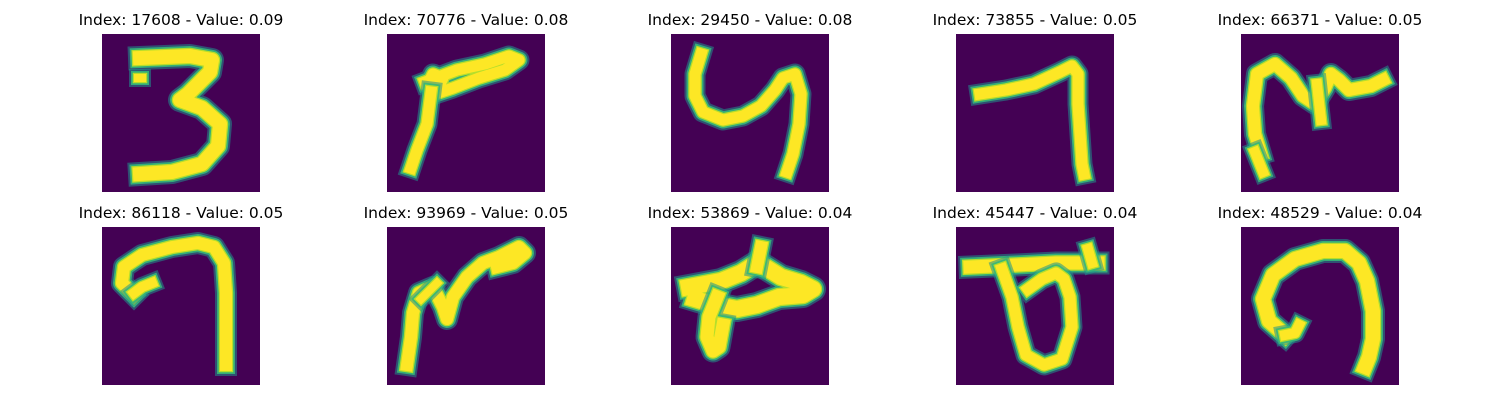 This screenshot has height=400, width=1500. Describe the element at coordinates (181, 213) in the screenshot. I see `panel-title: Index: 86118 - Value: 0.05` at that location.